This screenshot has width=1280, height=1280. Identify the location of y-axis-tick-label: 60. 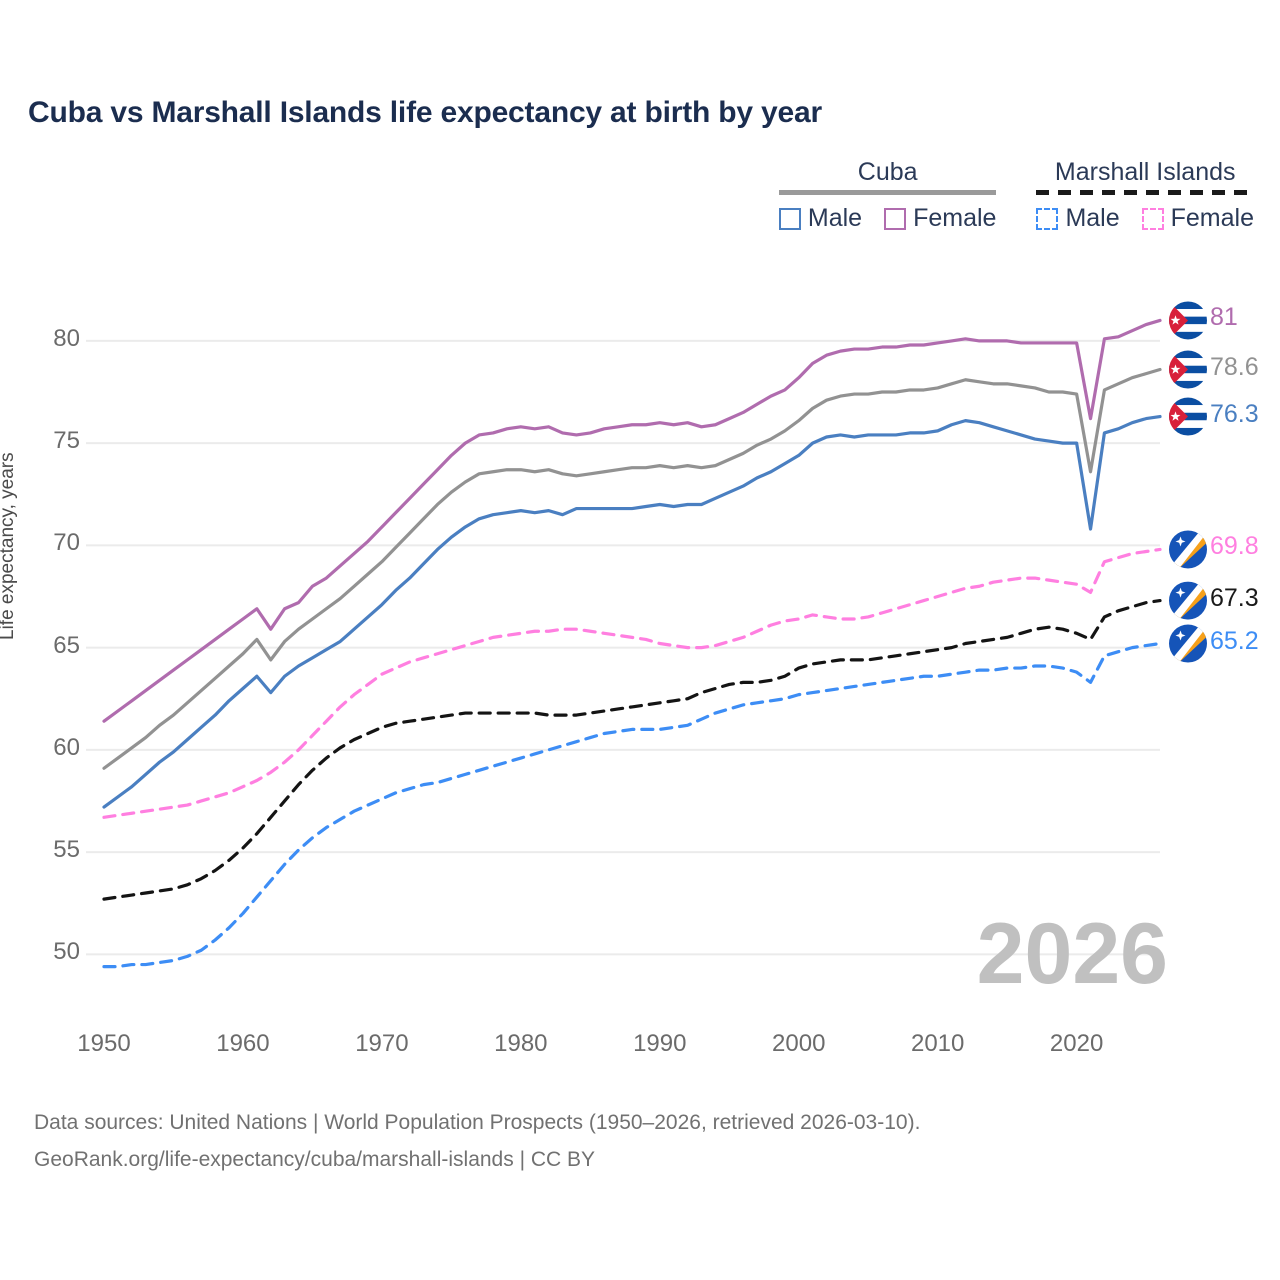
(66, 747).